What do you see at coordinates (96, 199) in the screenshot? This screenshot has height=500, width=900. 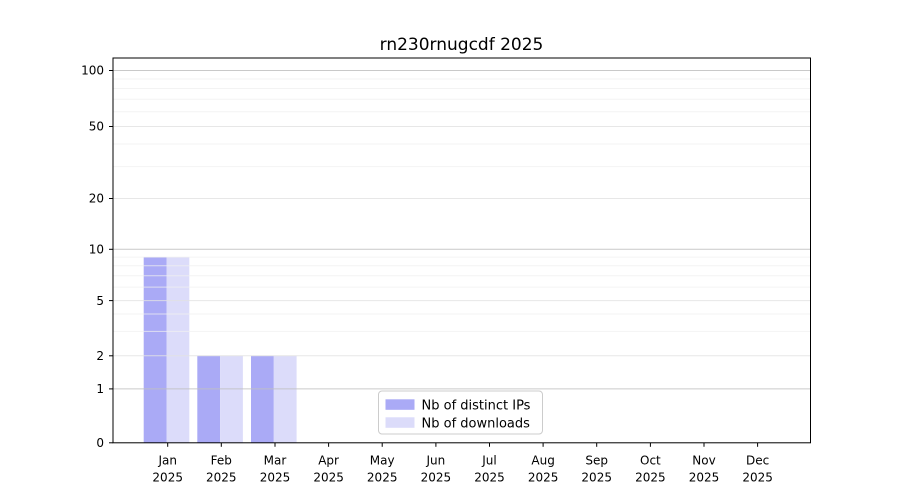 I see `y-tick-label: 20` at bounding box center [96, 199].